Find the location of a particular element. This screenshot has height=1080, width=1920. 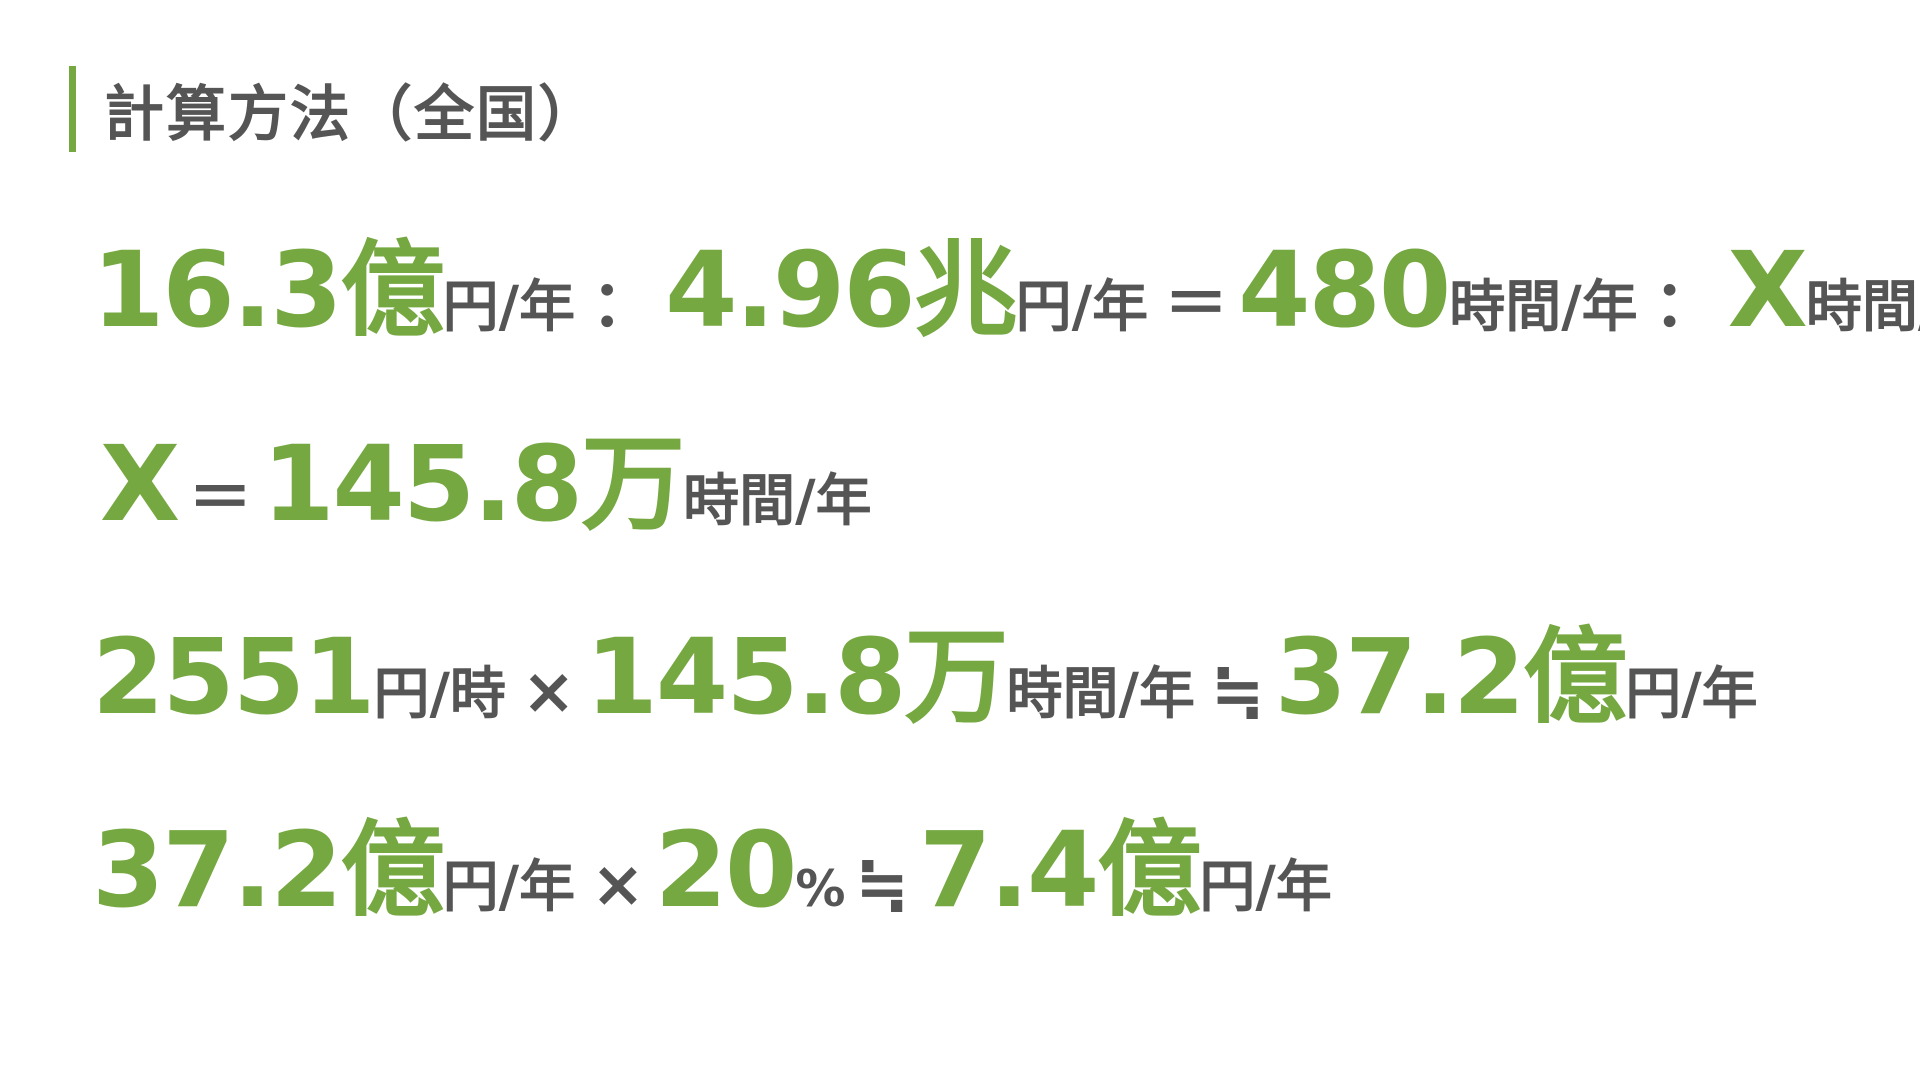

equation-line-2: X ＝ 145.8万 時間/年 is located at coordinates (489, 484).